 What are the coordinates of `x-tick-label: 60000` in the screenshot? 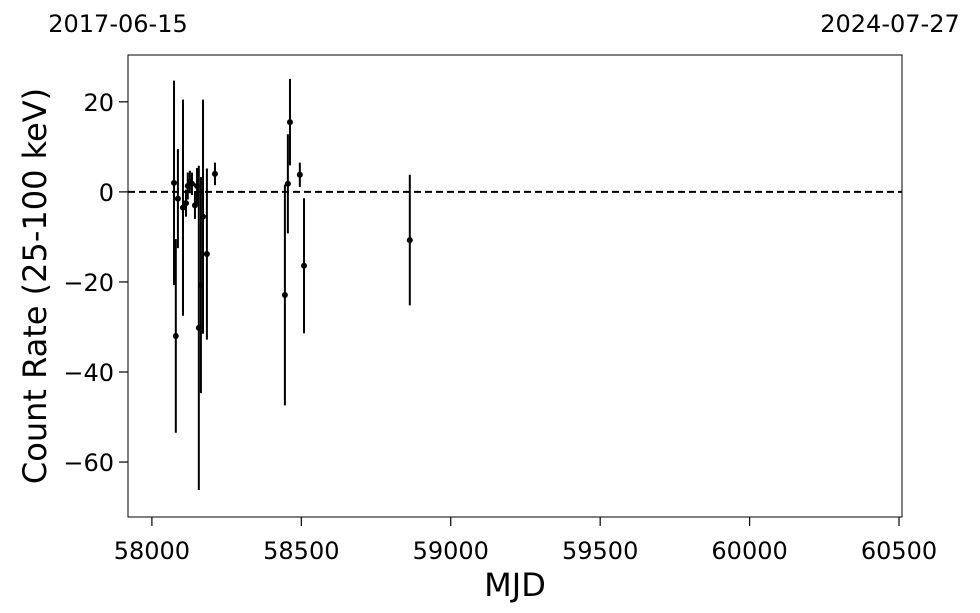 It's located at (749, 551).